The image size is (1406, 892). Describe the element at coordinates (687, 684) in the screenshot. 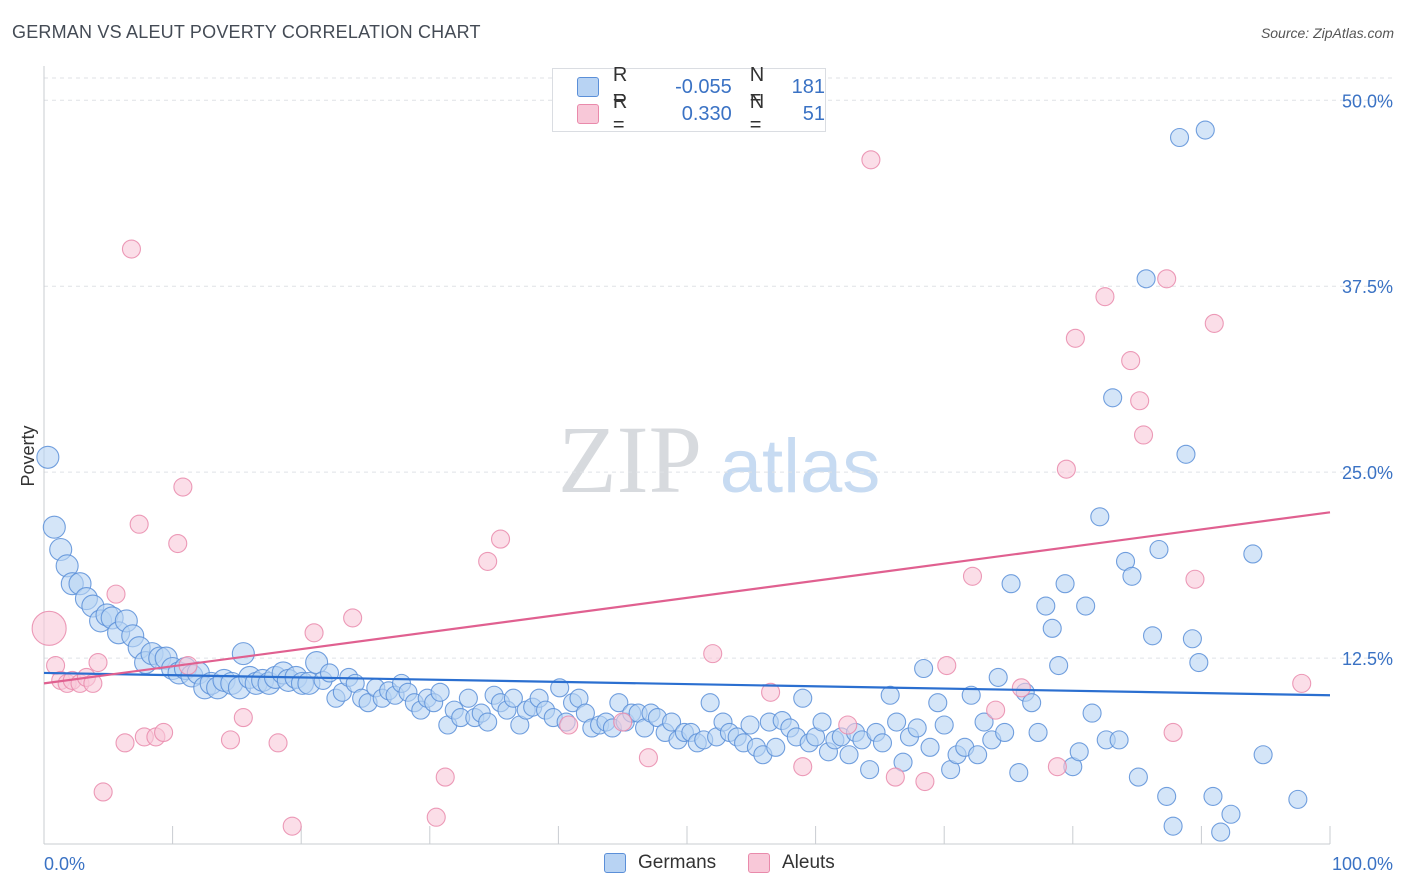

I see `germans-trend-line` at that location.